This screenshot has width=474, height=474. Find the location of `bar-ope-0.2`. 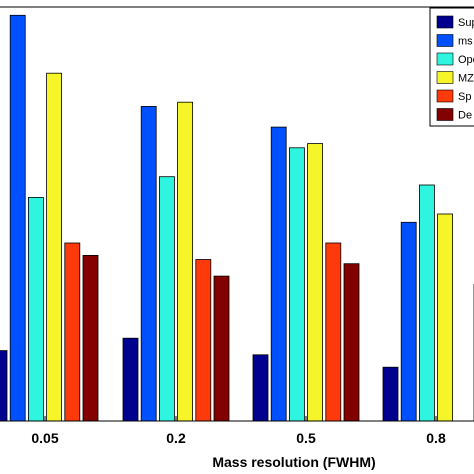

bar-ope-0.2 is located at coordinates (166, 299).